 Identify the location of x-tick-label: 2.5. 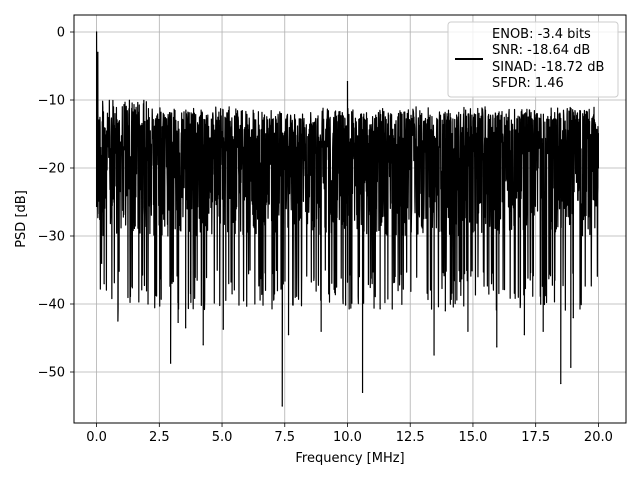
(159, 437).